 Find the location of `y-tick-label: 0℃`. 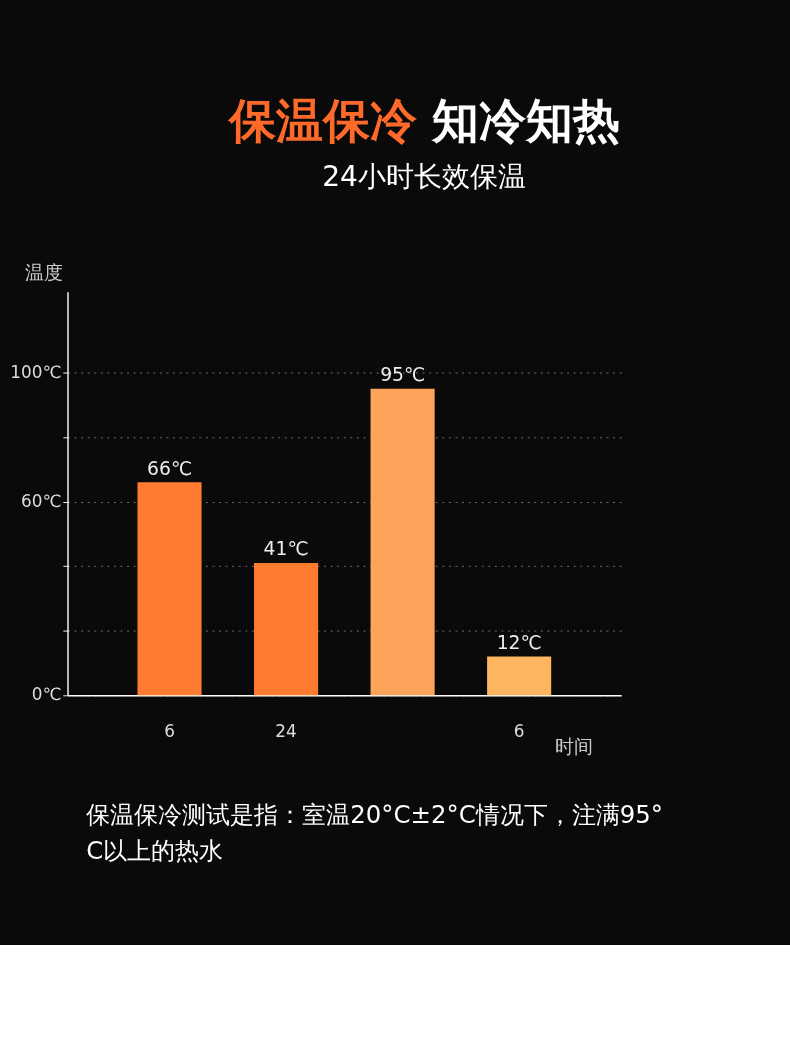

y-tick-label: 0℃ is located at coordinates (46, 694).